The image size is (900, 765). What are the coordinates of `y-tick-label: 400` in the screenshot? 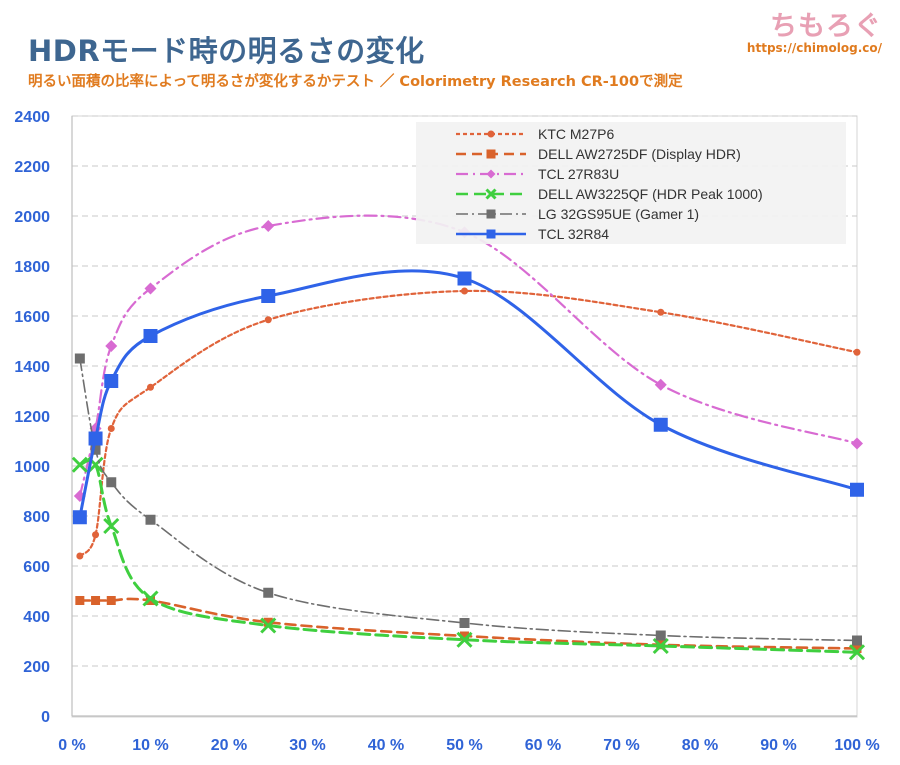 It's located at (36, 617).